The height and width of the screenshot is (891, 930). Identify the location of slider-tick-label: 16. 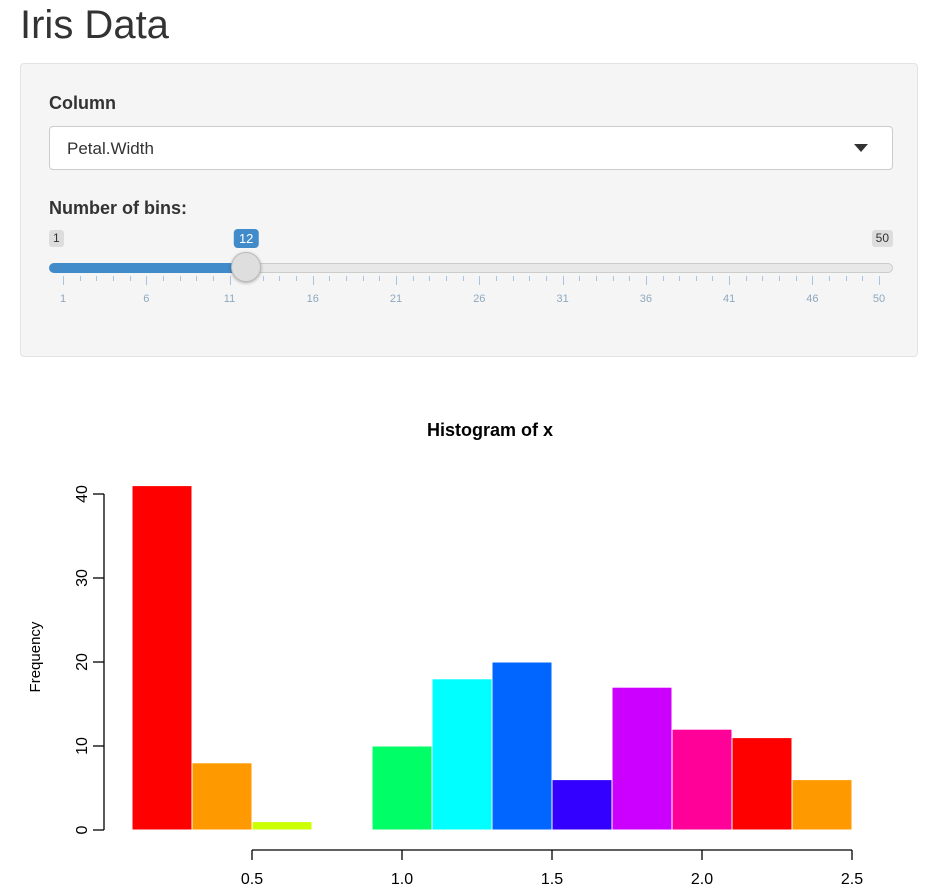
(312, 299).